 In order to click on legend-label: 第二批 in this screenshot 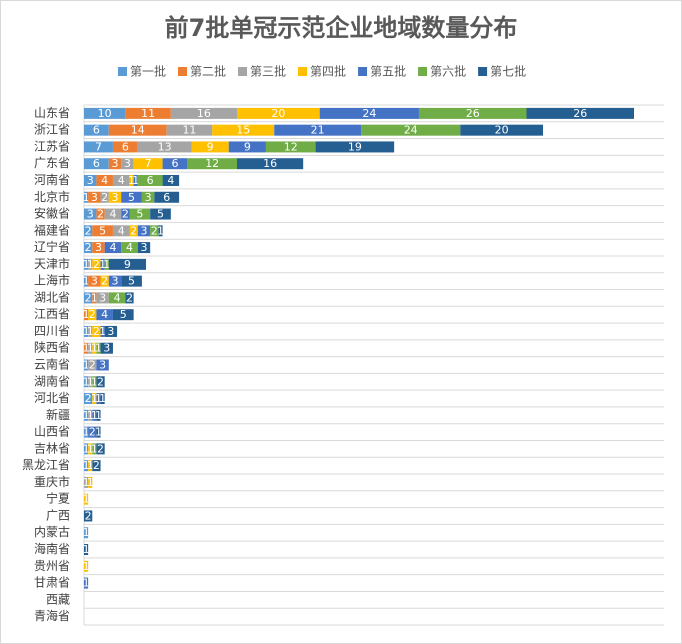, I will do `click(208, 71)`.